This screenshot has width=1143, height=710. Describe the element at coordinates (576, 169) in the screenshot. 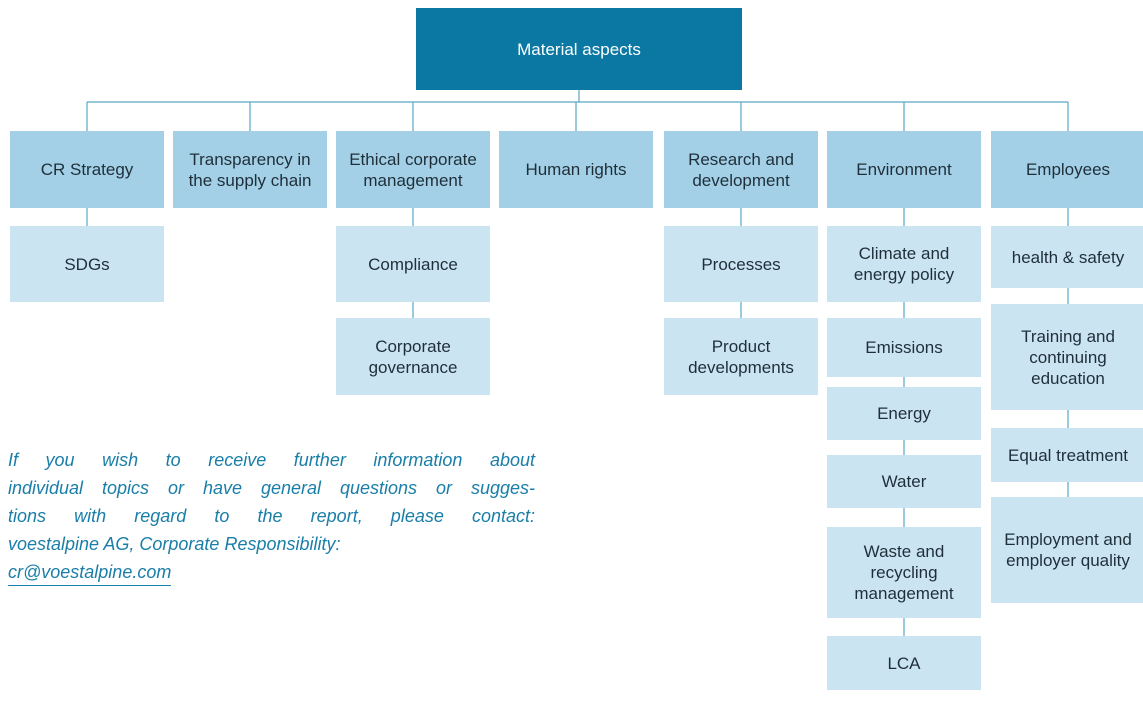

I see `category-node: Human rights` at that location.